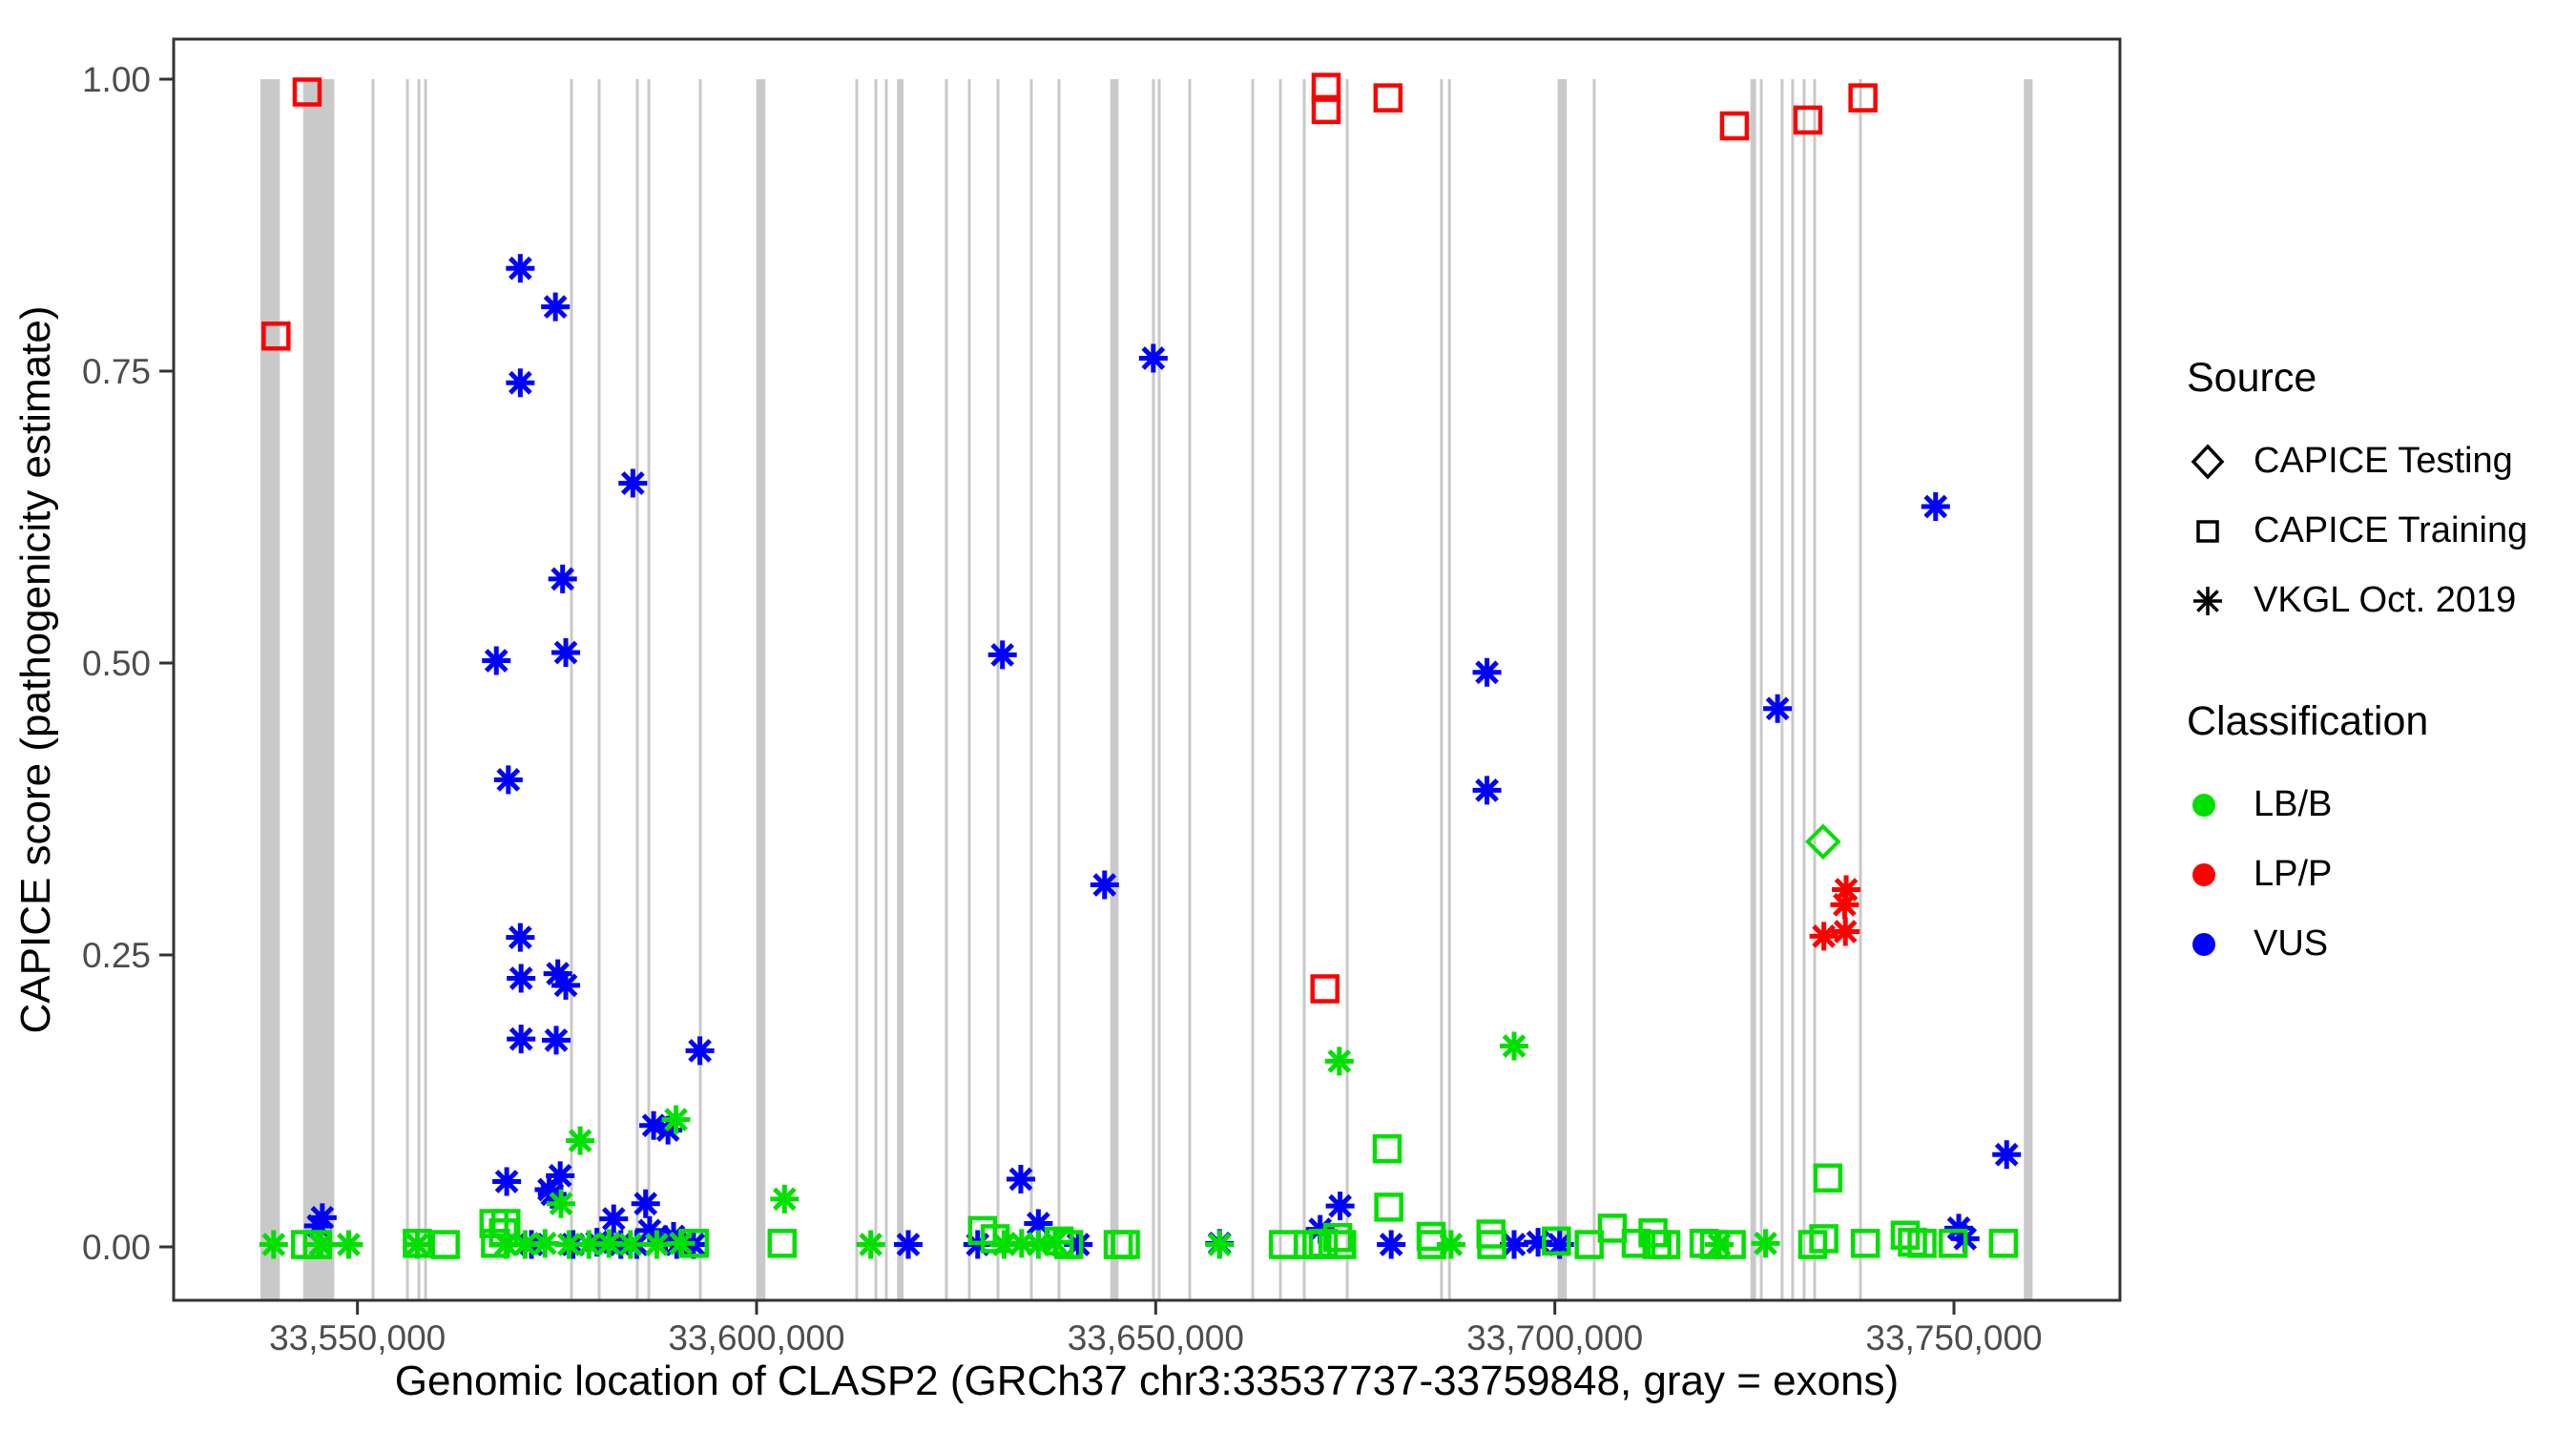 Image resolution: width=2576 pixels, height=1431 pixels. What do you see at coordinates (2213, 805) in the screenshot?
I see `green-dot-icon` at bounding box center [2213, 805].